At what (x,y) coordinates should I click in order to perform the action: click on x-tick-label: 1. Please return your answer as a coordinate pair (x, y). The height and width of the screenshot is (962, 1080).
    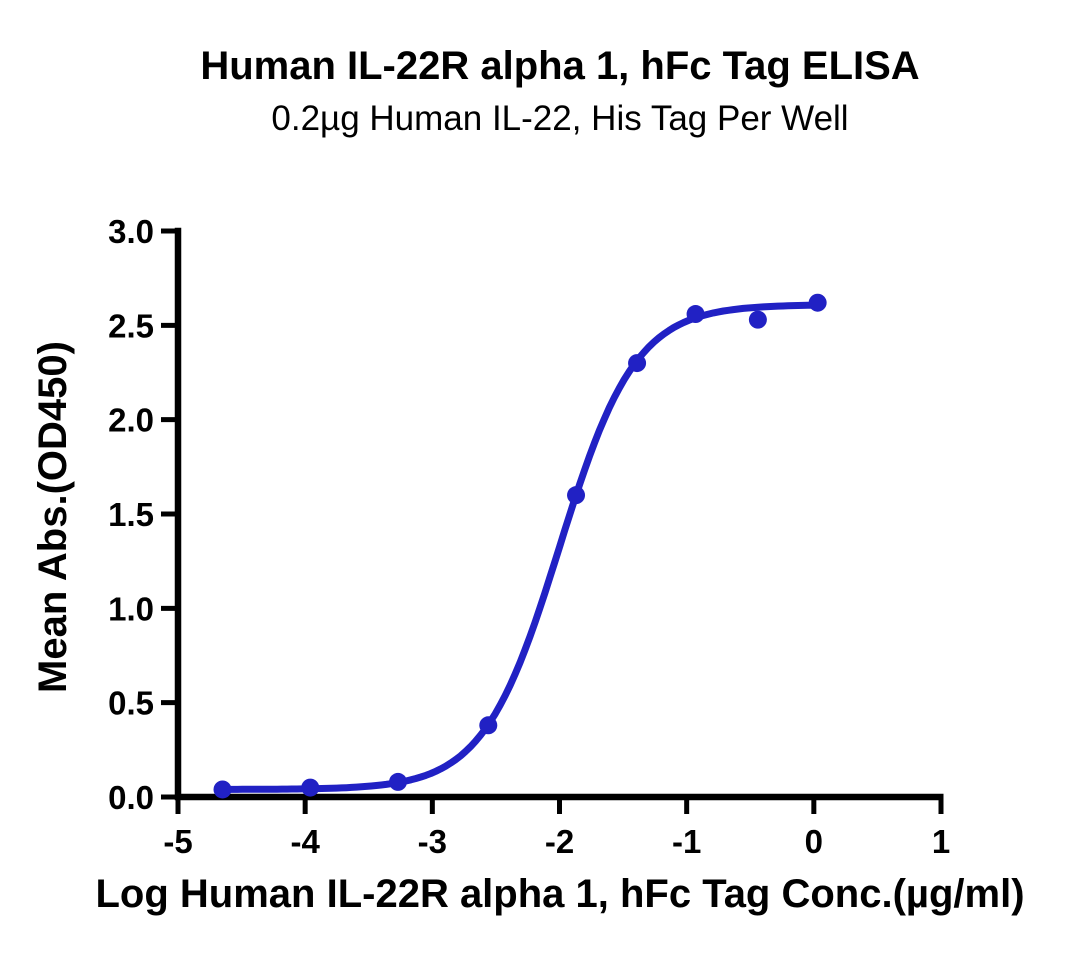
    Looking at the image, I should click on (941, 841).